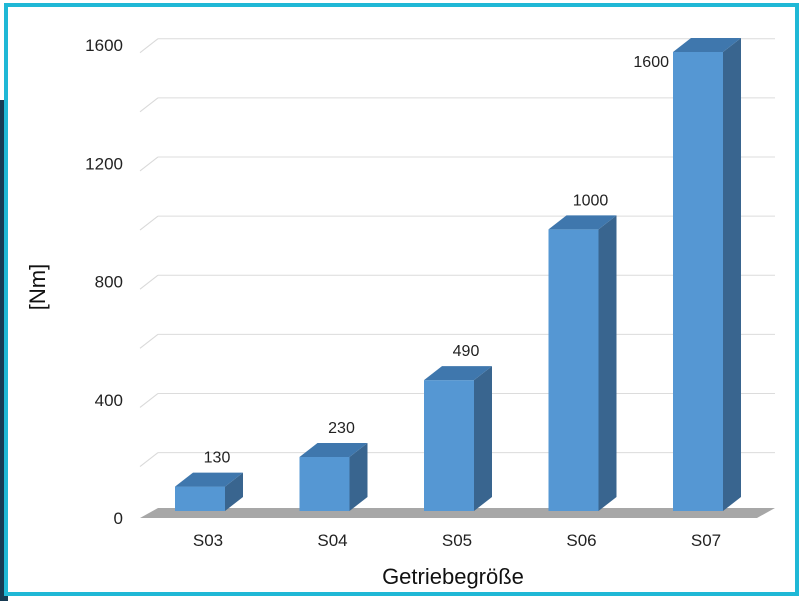  What do you see at coordinates (581, 540) in the screenshot?
I see `x-tick-label: S06` at bounding box center [581, 540].